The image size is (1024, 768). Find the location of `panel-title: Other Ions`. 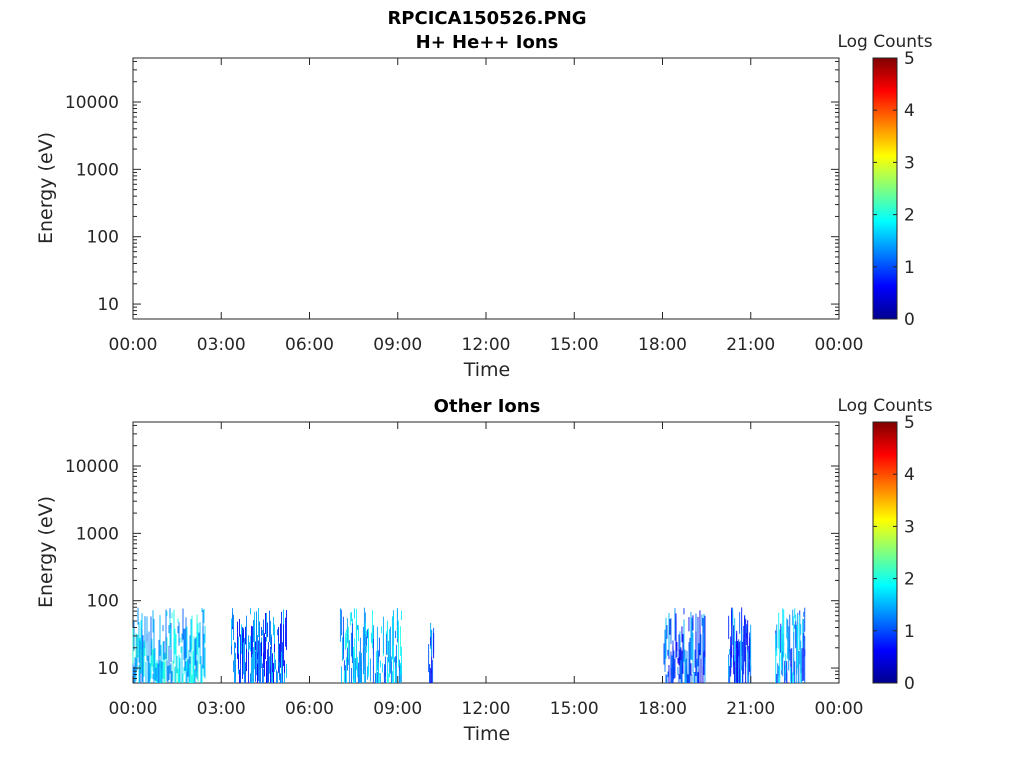

panel-title: Other Ions is located at coordinates (487, 406).